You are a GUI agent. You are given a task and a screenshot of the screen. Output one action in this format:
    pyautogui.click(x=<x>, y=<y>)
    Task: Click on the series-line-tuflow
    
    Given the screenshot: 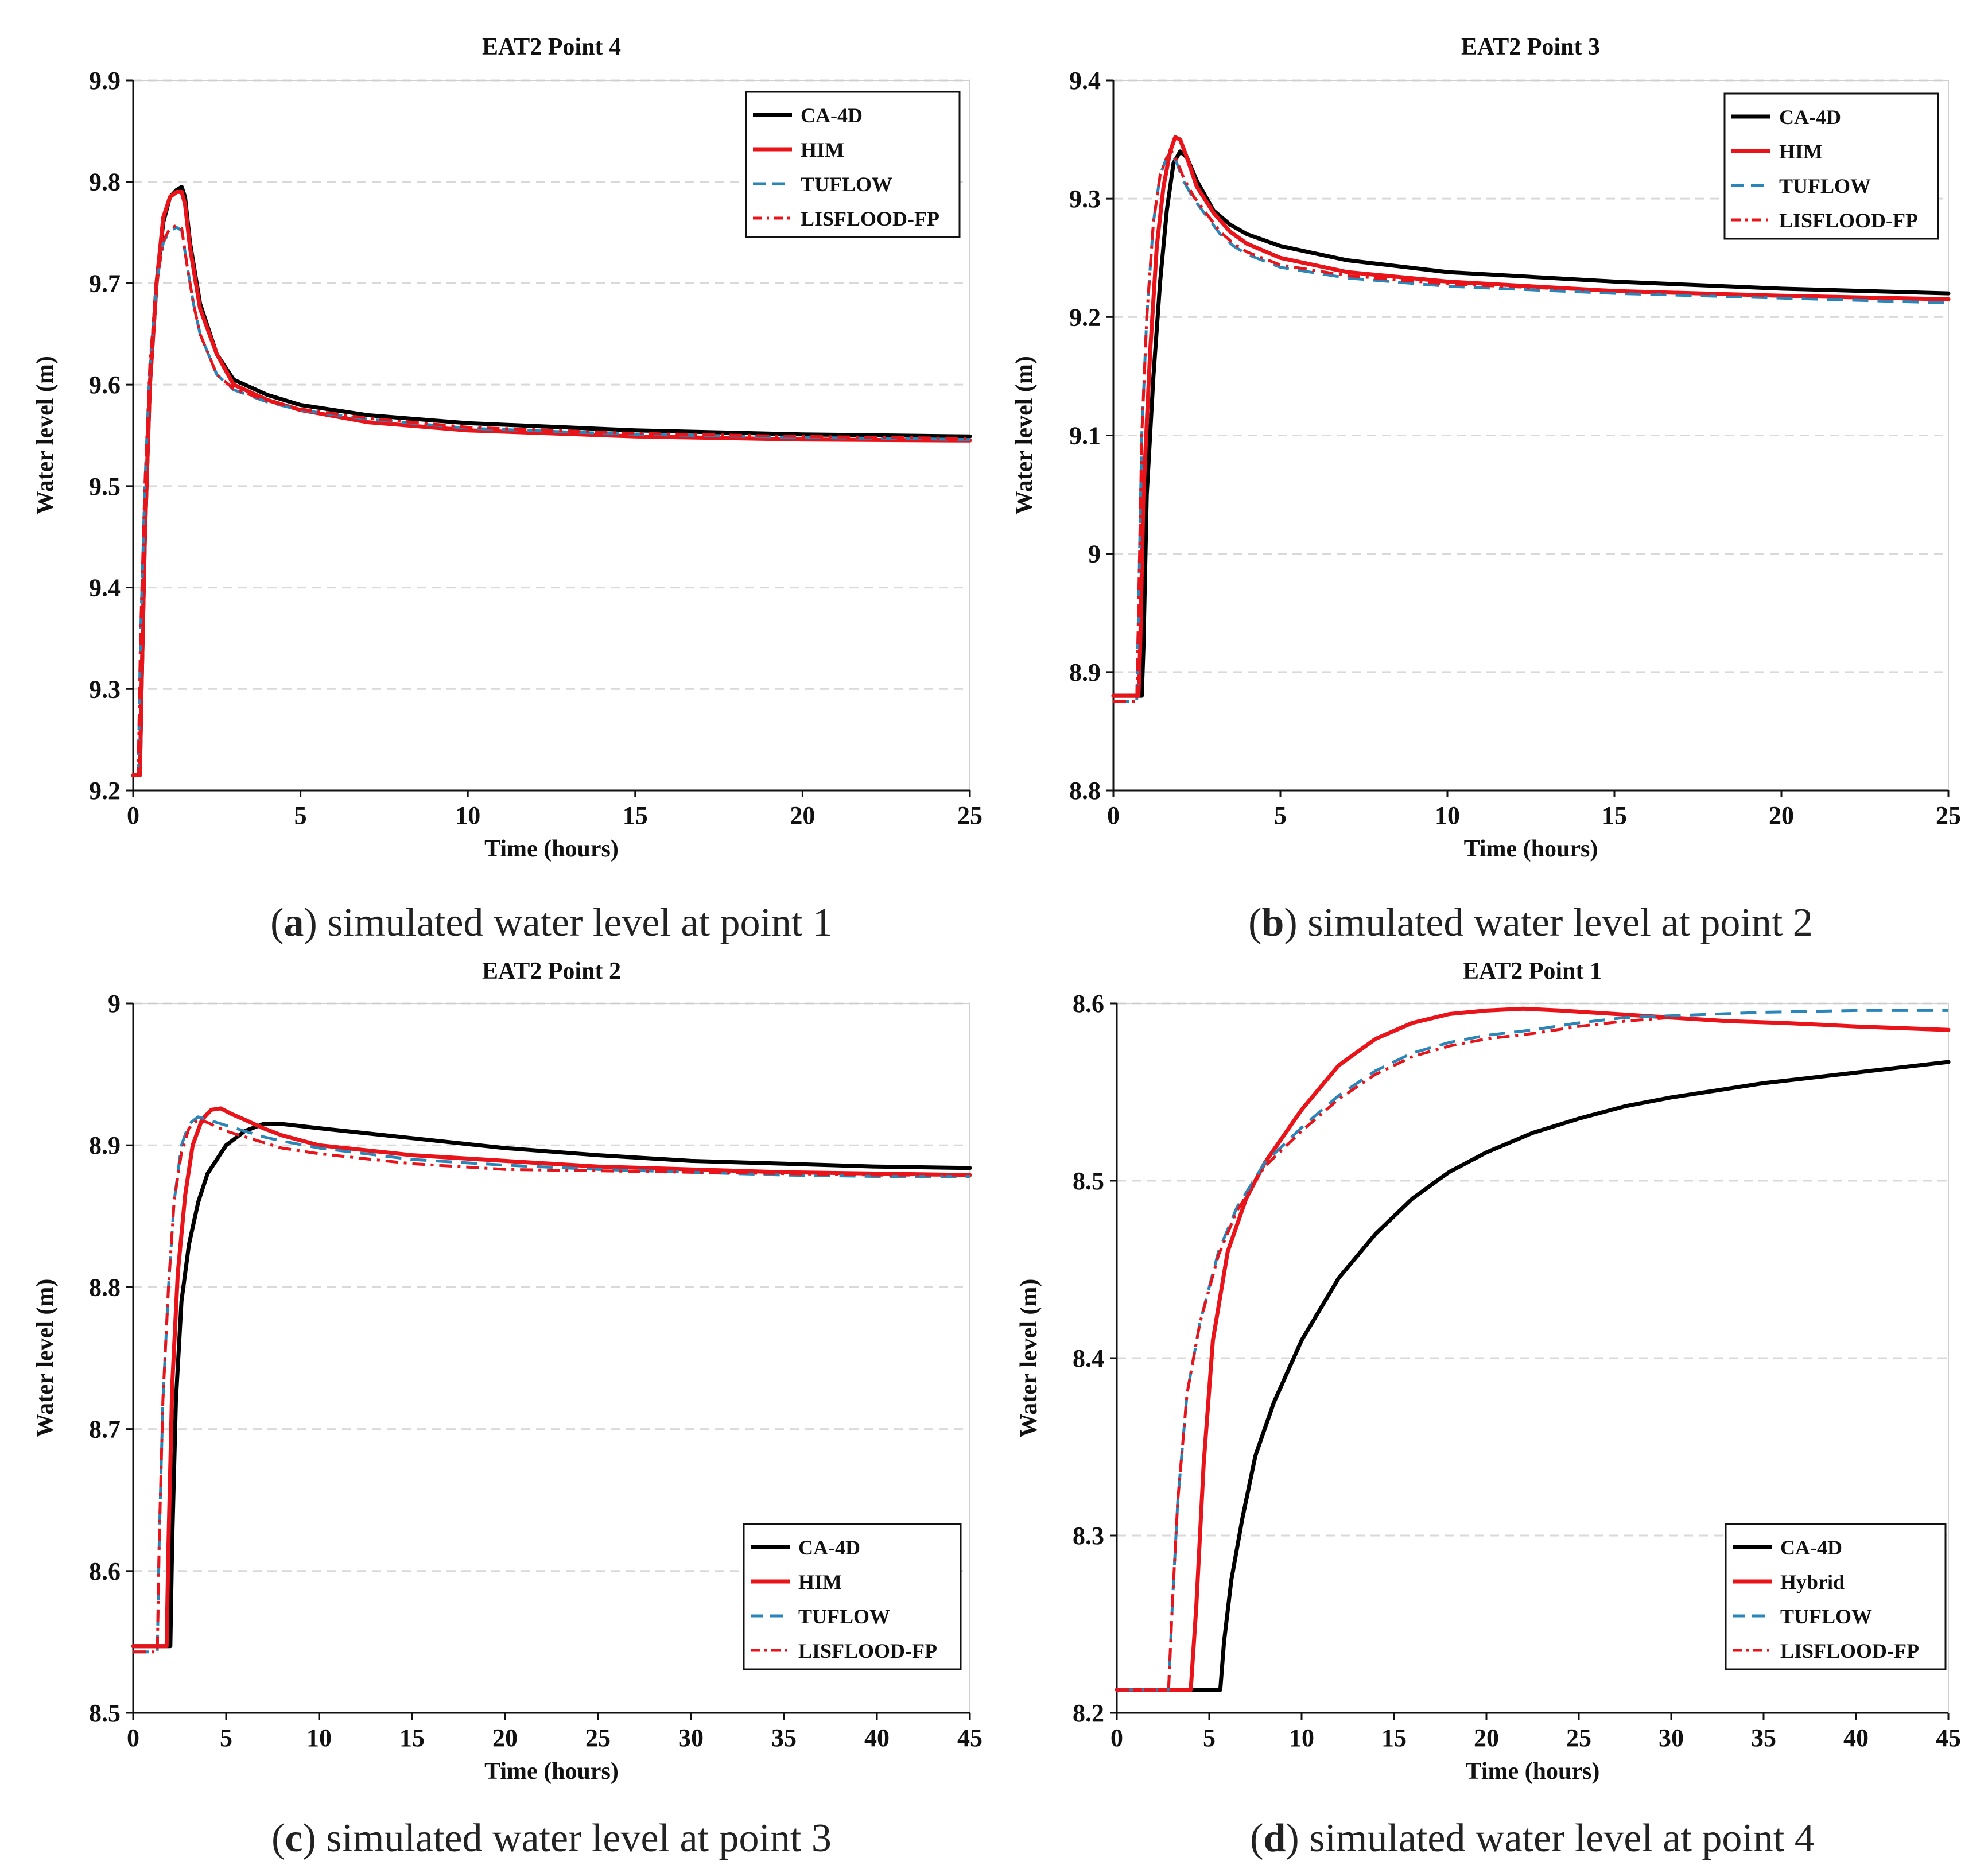 What is the action you would take?
    pyautogui.click(x=551, y=502)
    